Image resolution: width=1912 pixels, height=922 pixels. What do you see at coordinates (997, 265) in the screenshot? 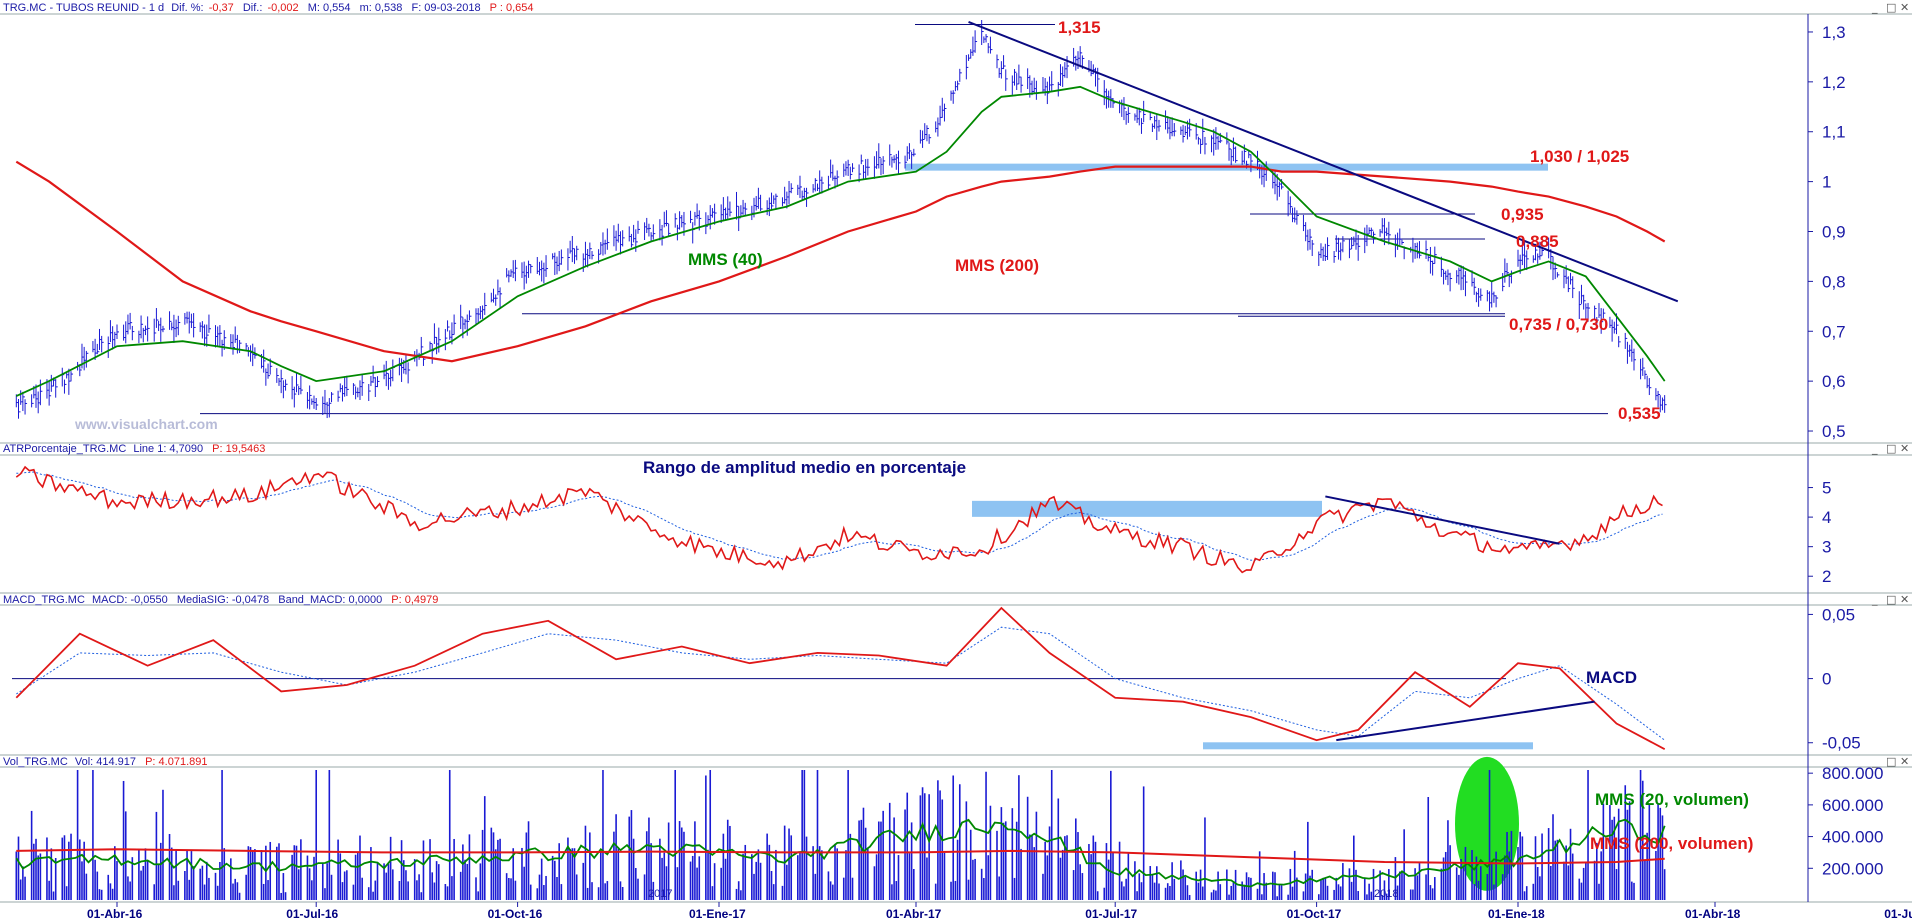
I see `mms200-label: MMS (200)` at bounding box center [997, 265].